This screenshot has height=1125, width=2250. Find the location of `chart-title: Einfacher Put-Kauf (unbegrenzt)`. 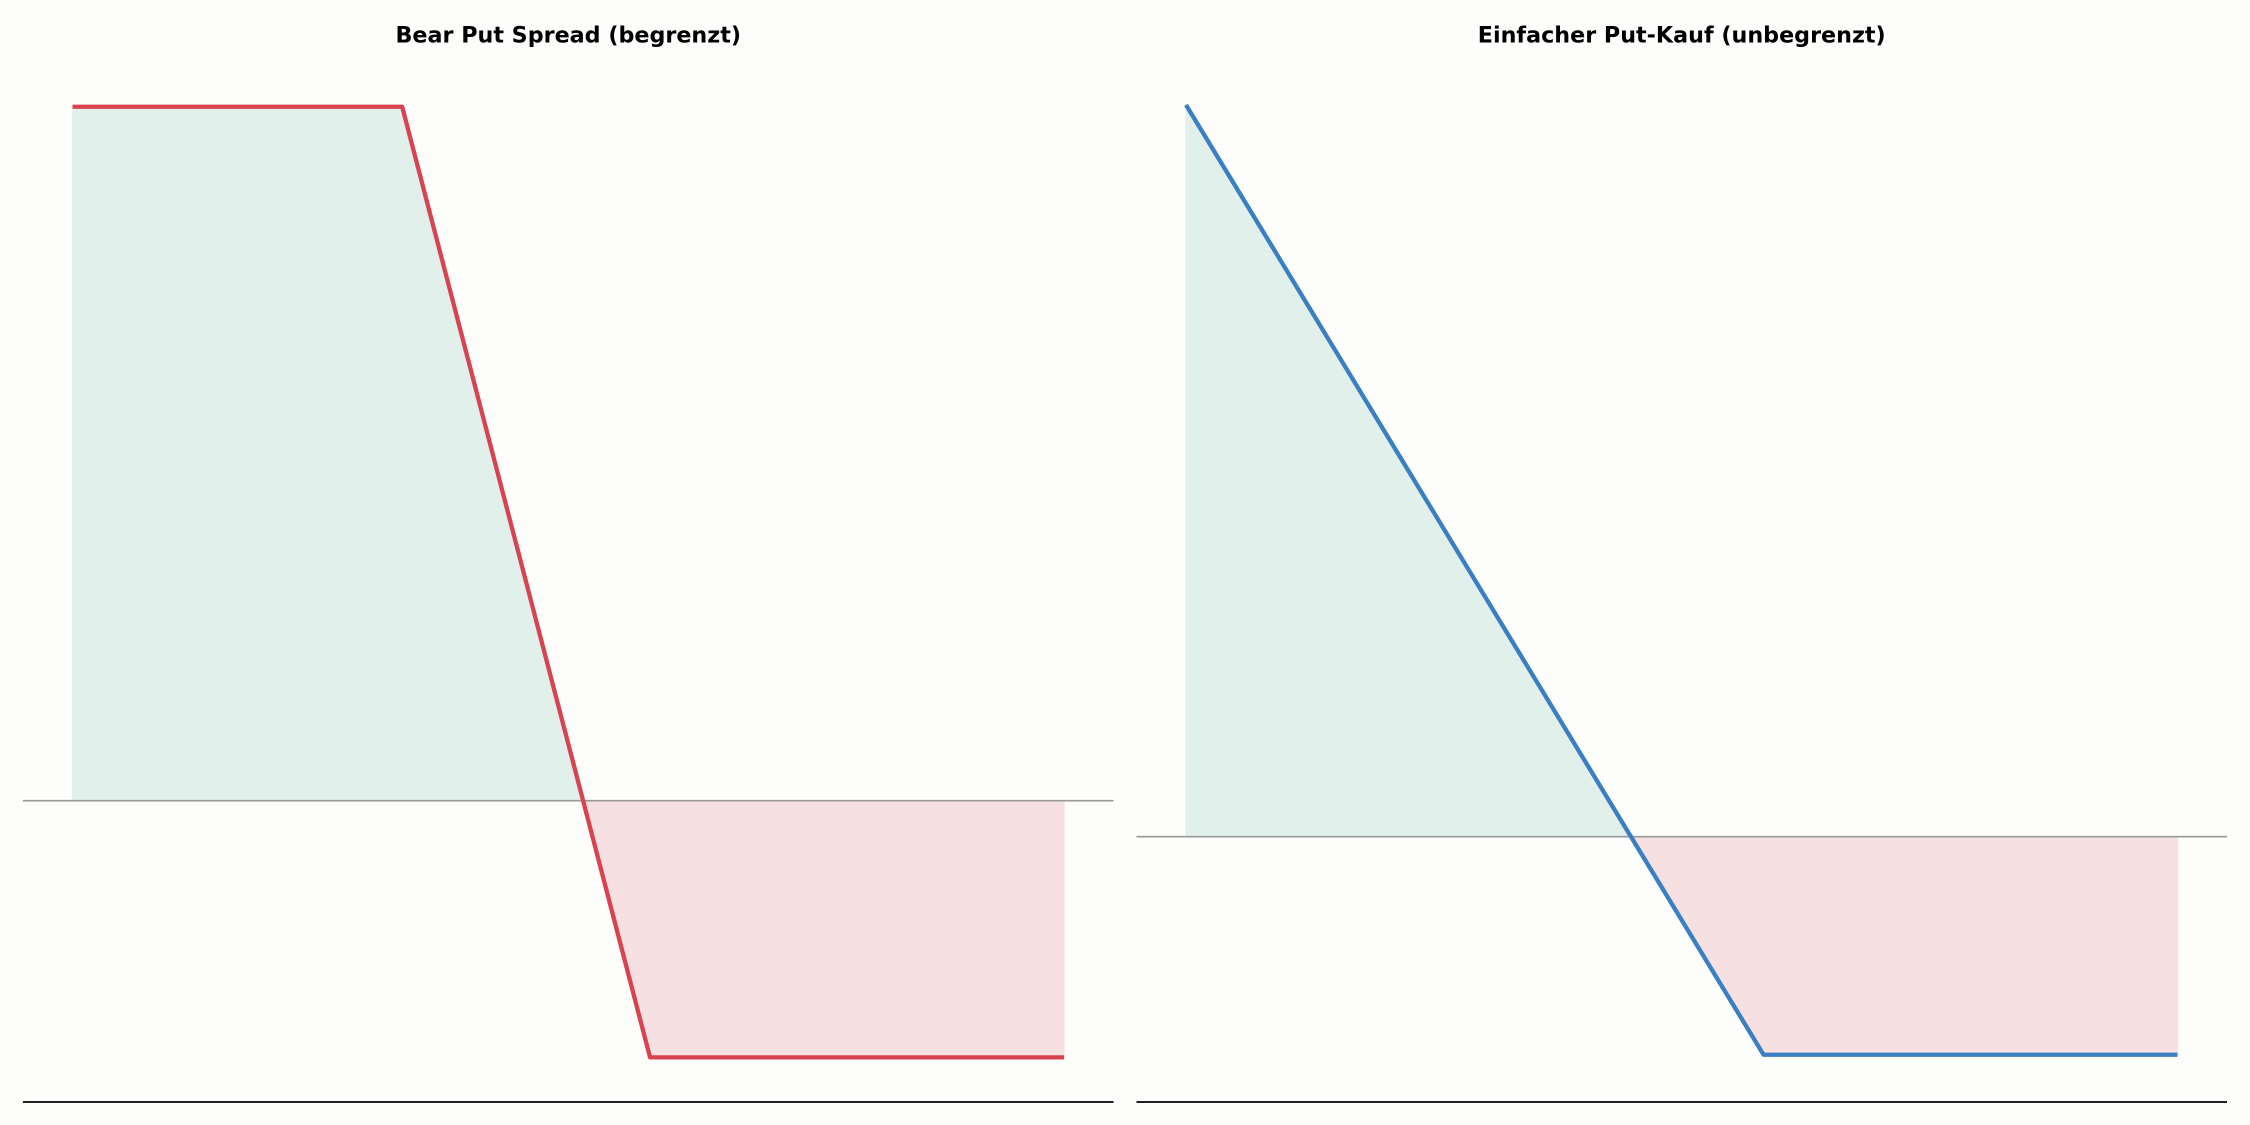

chart-title: Einfacher Put-Kauf (unbegrenzt) is located at coordinates (1682, 35).